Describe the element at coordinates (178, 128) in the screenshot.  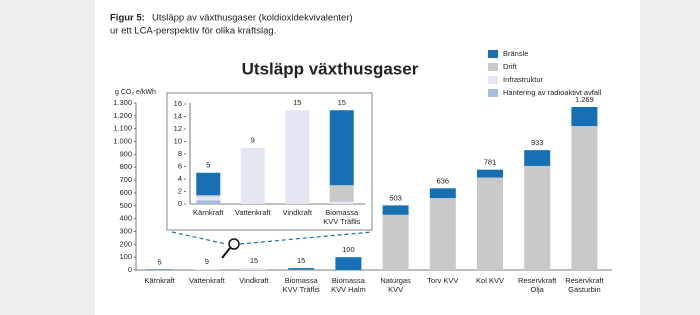
I see `y-tick-label: 12` at that location.